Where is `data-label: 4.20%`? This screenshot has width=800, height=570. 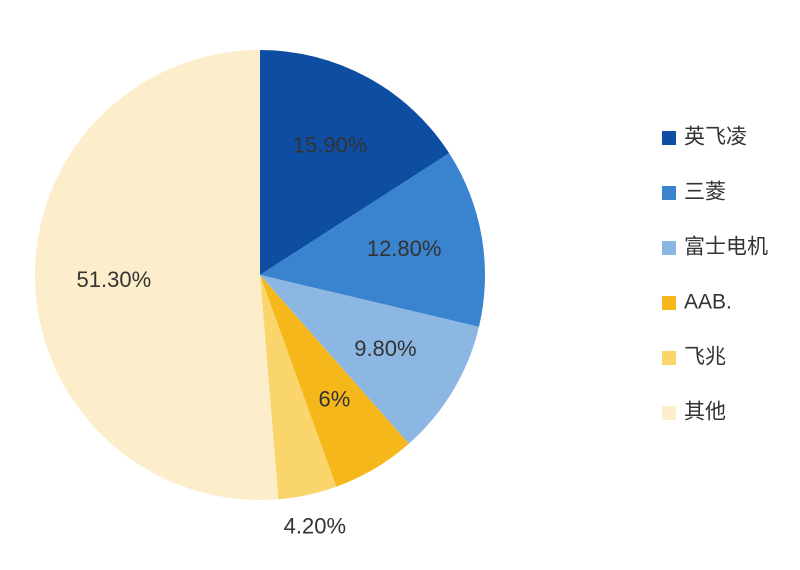
data-label: 4.20% is located at coordinates (315, 526).